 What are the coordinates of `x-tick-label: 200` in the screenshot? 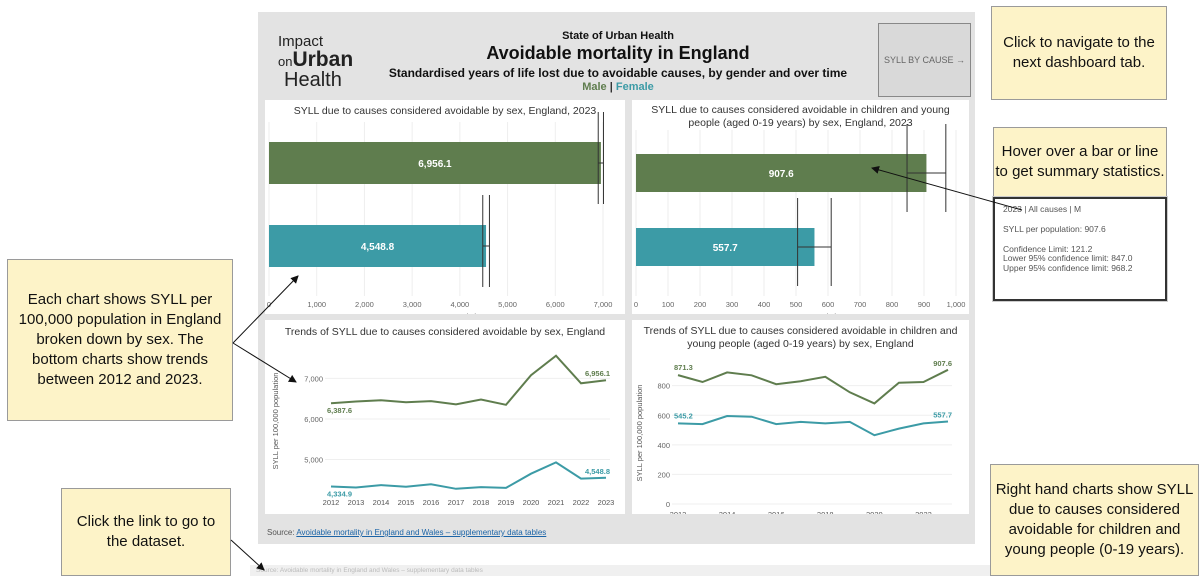 It's located at (700, 304).